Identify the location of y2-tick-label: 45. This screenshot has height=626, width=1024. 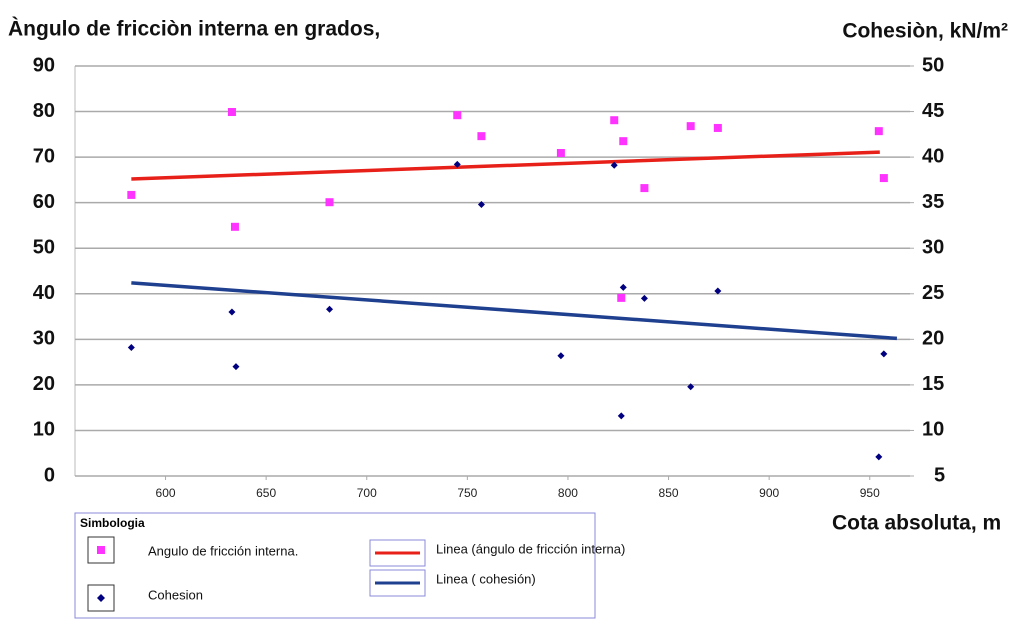
(933, 111).